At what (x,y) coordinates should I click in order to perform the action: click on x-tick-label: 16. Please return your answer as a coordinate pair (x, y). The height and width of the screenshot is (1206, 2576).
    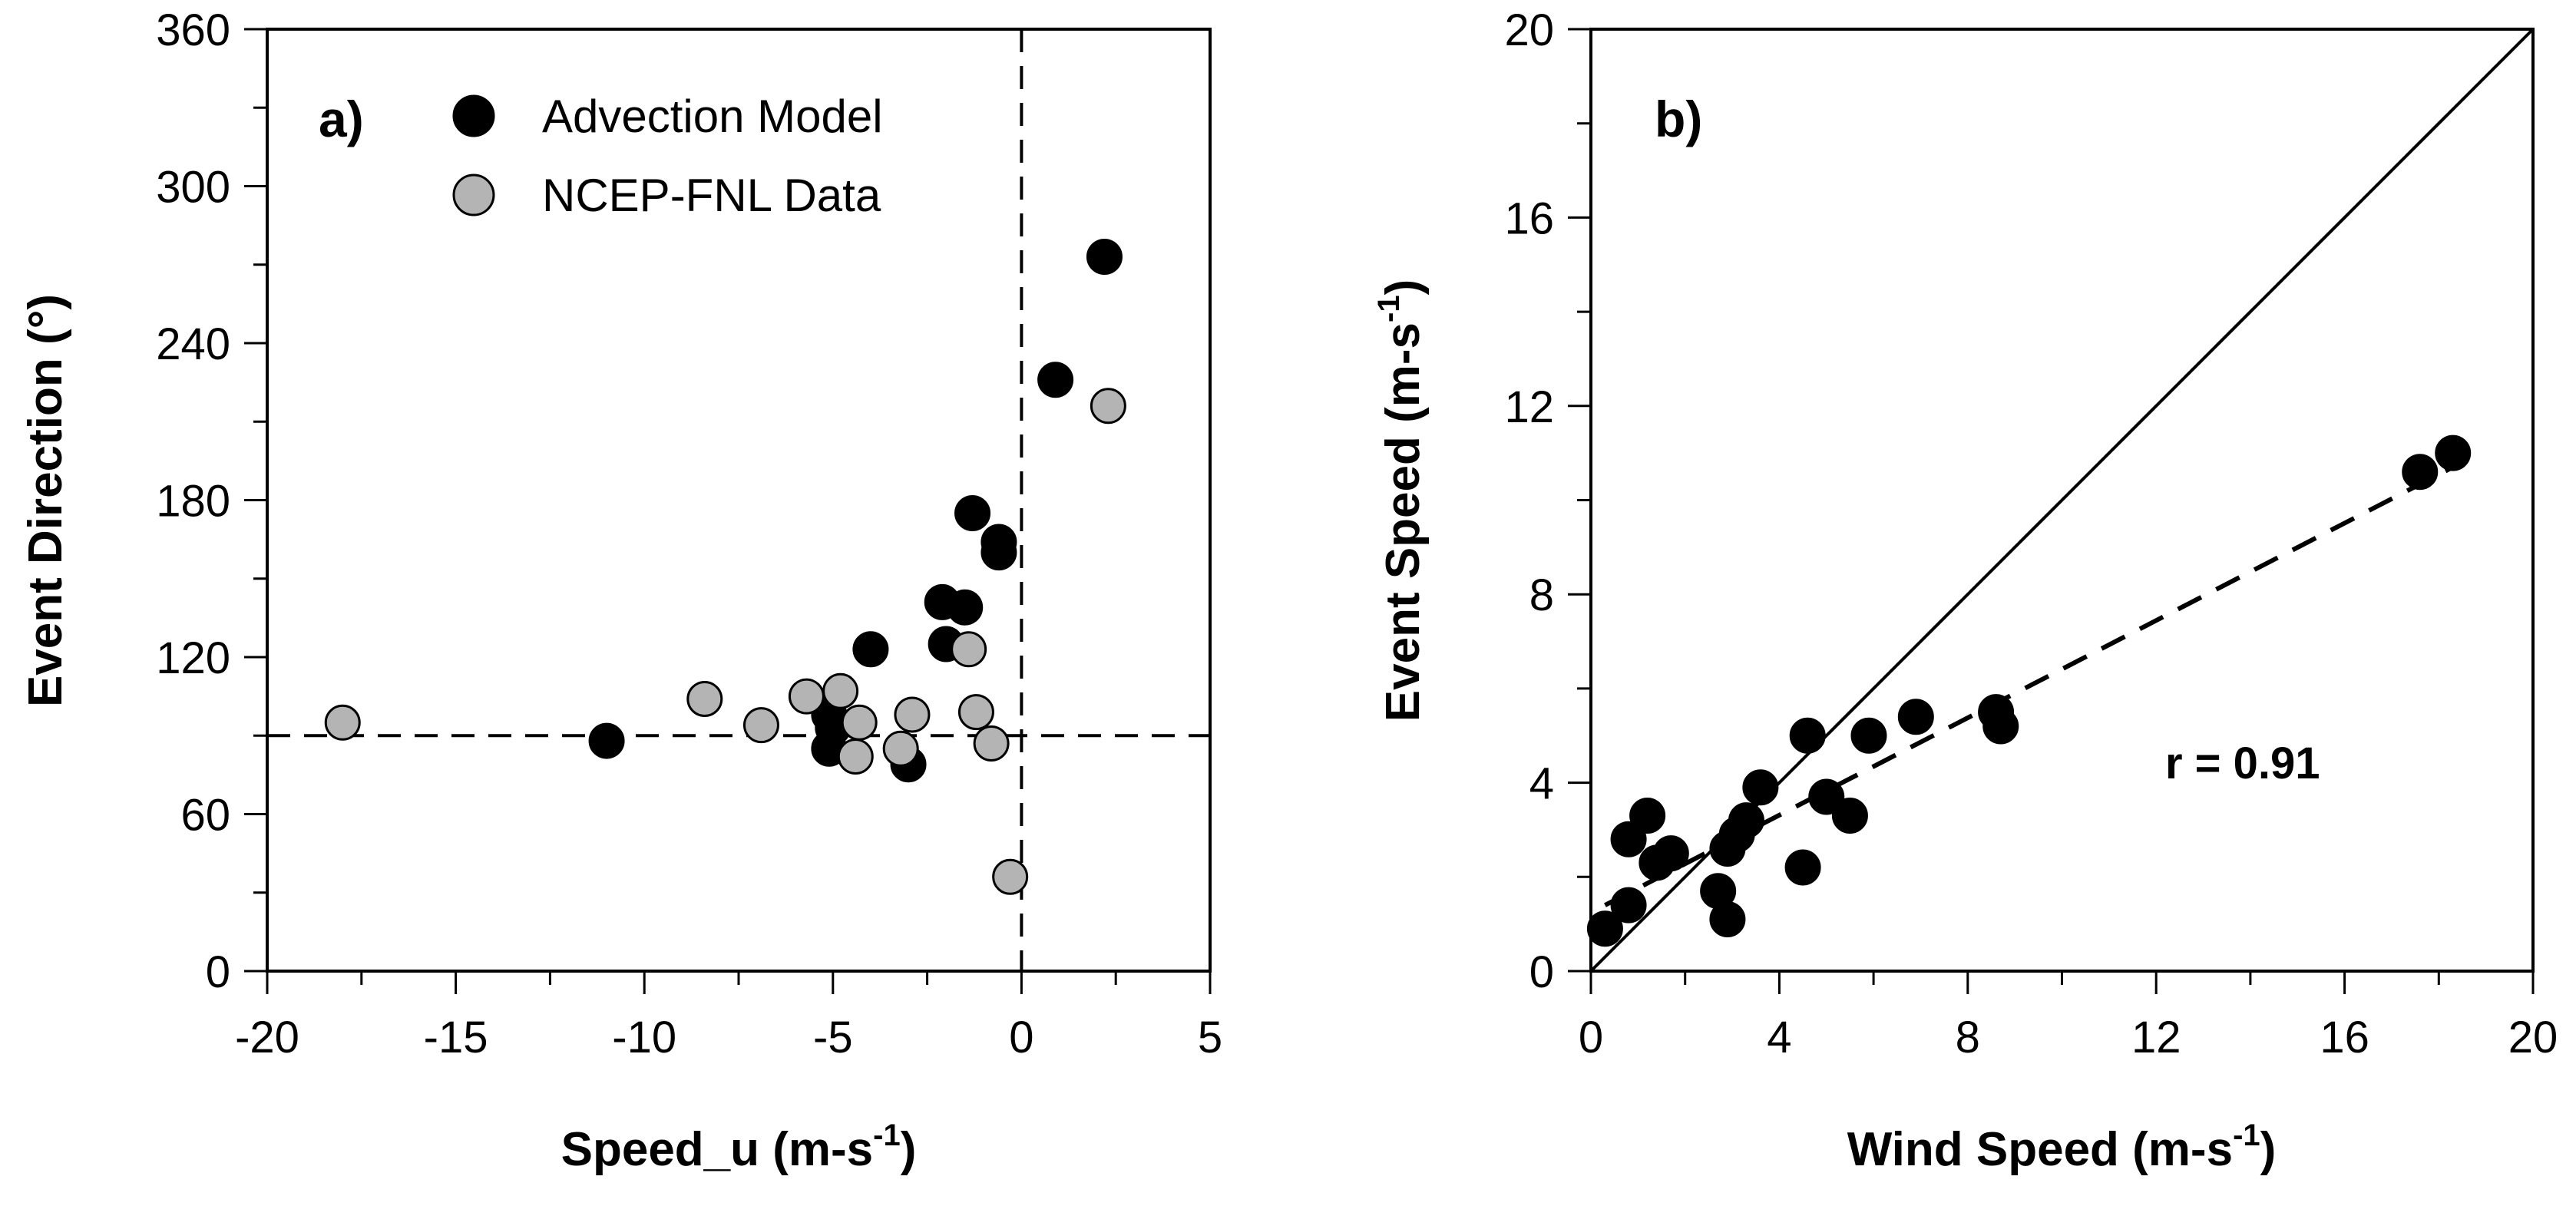
    Looking at the image, I should click on (2344, 1037).